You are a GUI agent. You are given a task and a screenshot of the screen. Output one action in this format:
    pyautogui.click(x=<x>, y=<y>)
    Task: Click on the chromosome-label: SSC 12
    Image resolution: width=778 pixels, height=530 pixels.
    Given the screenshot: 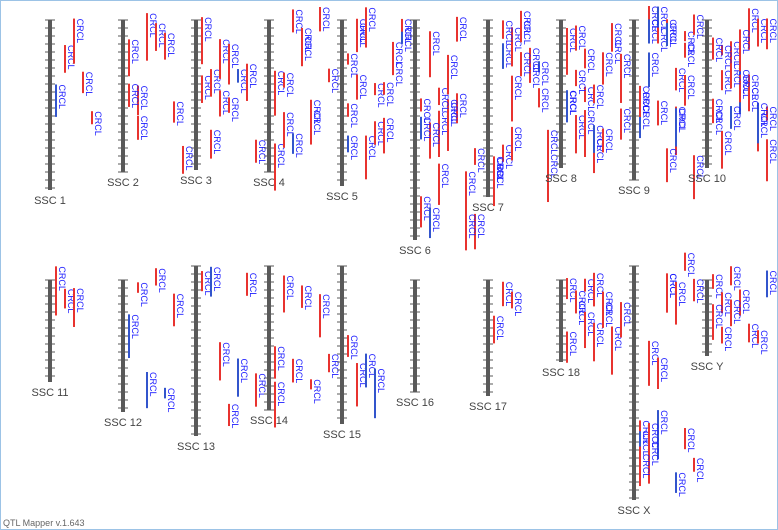 What is the action you would take?
    pyautogui.click(x=123, y=423)
    